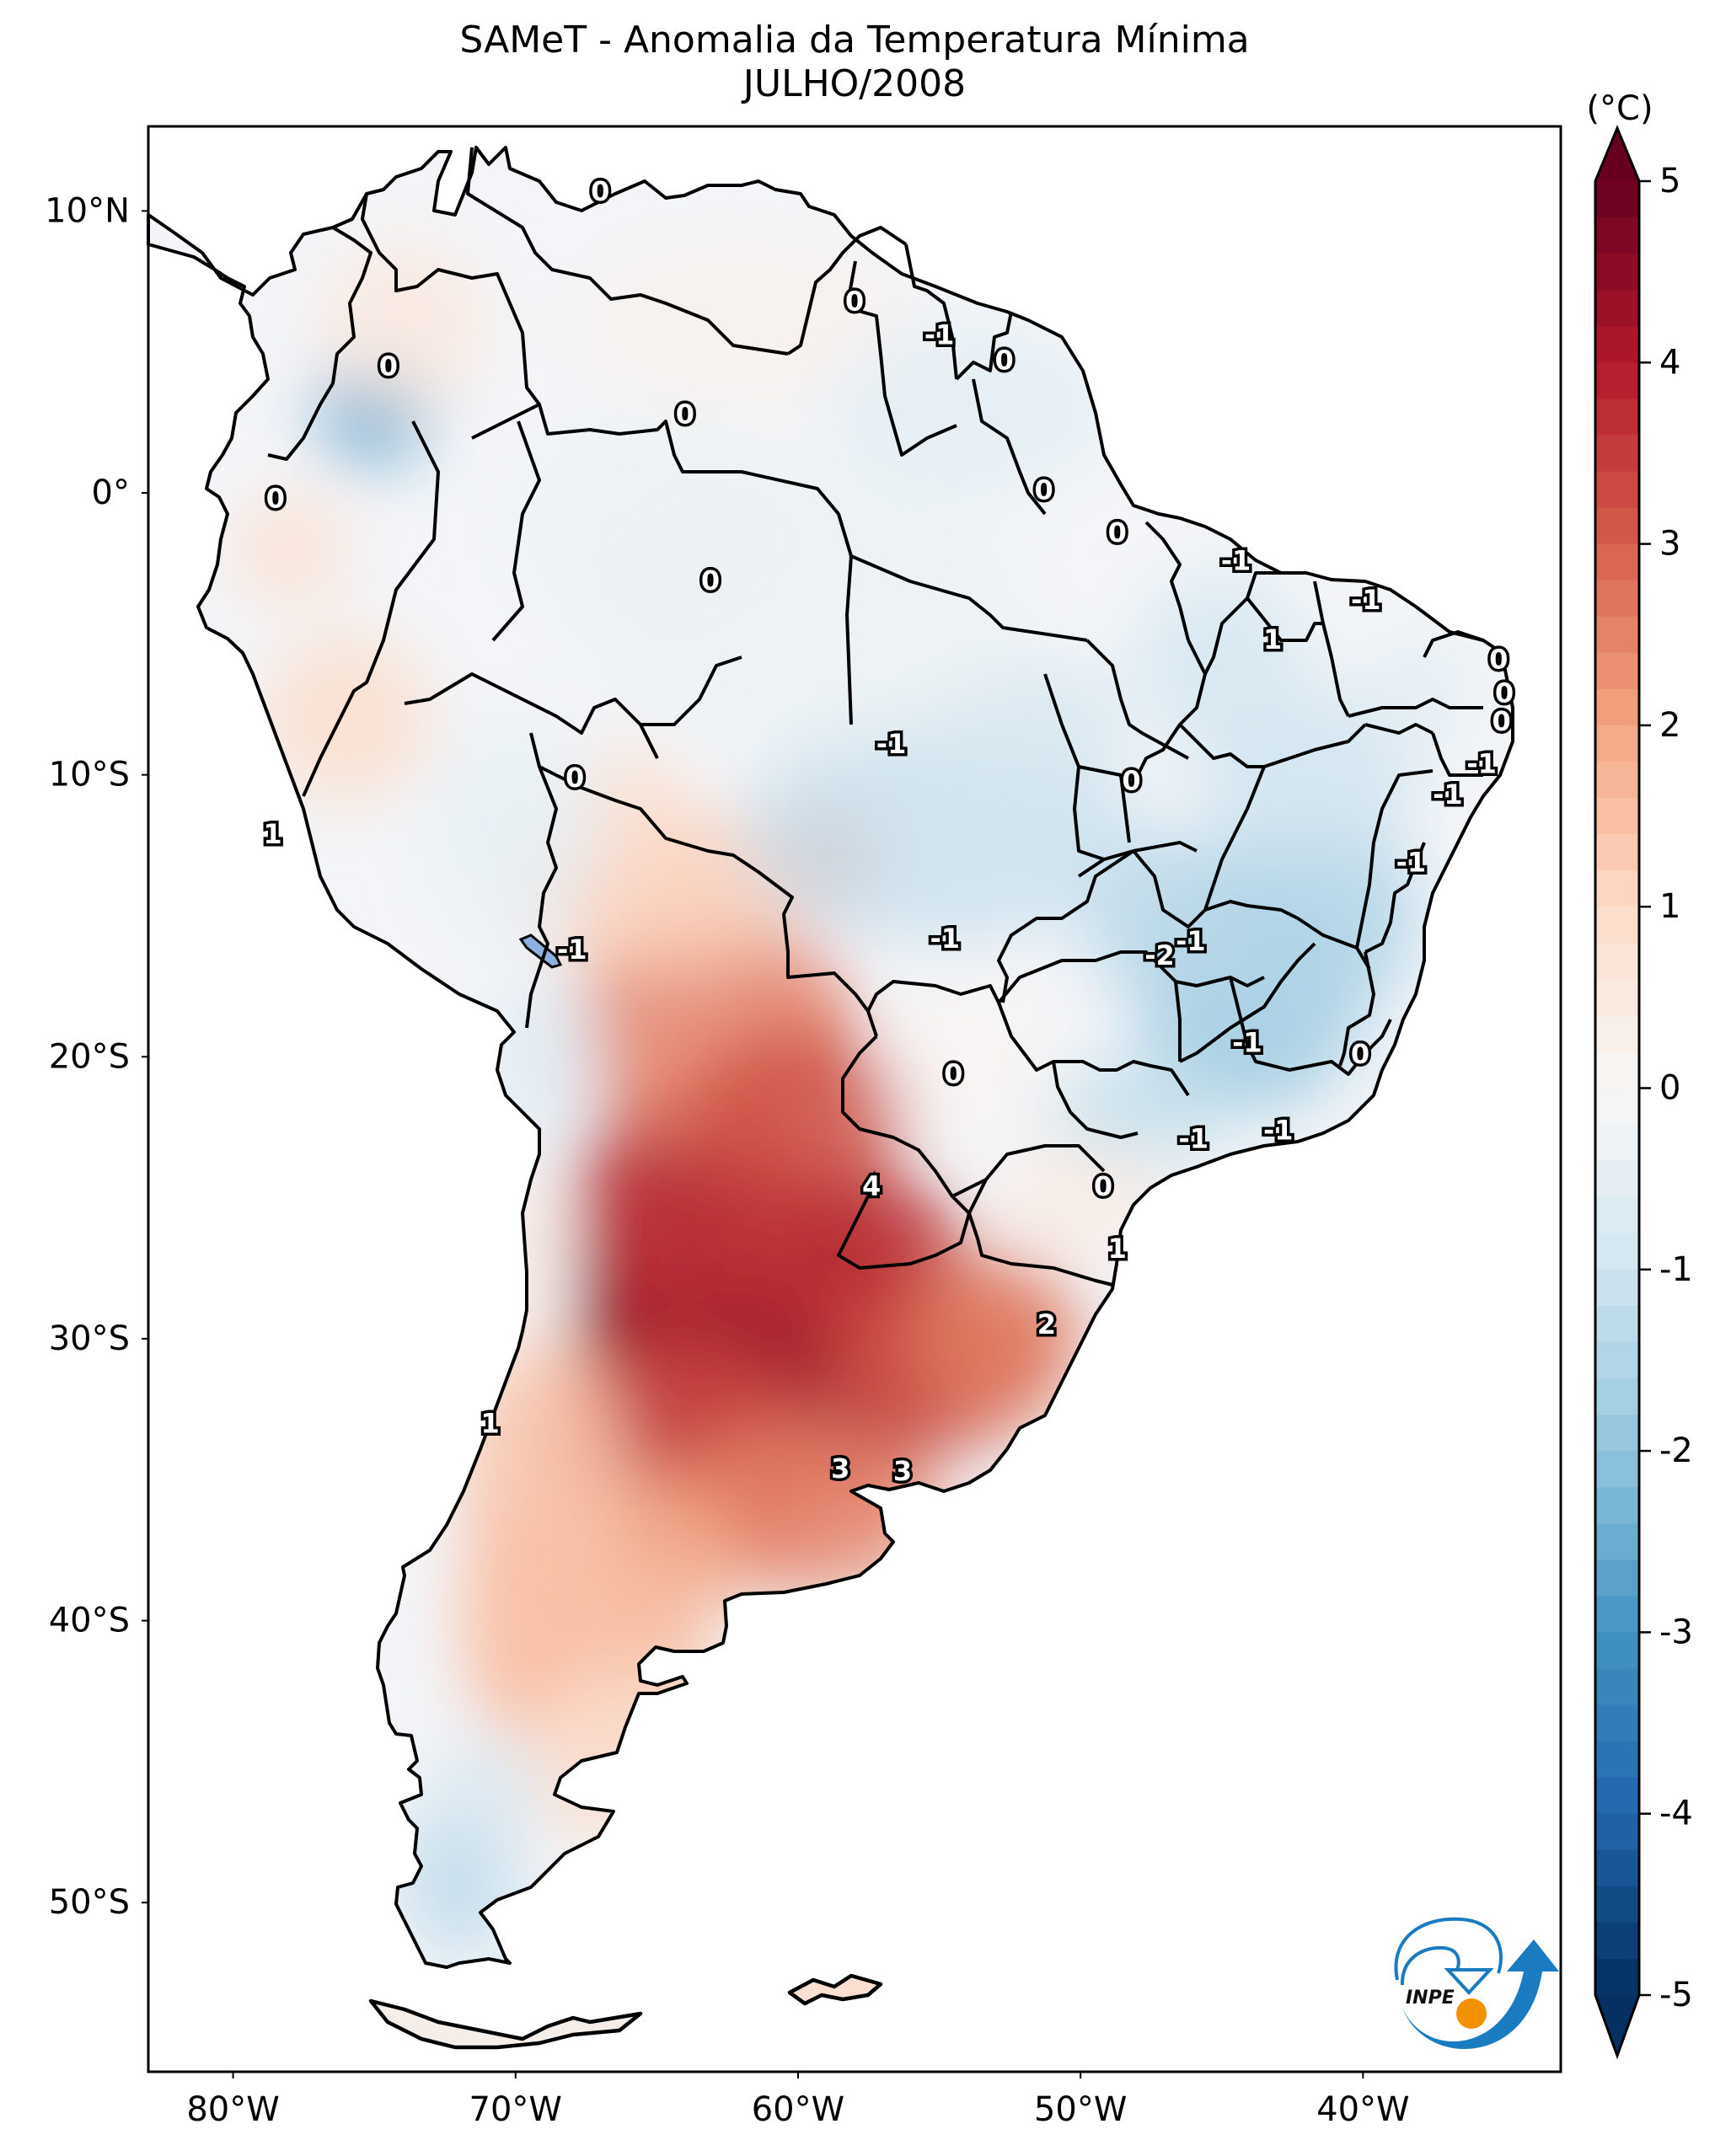 Image resolution: width=1731 pixels, height=2156 pixels. What do you see at coordinates (871, 1186) in the screenshot?
I see `contour-label: 4` at bounding box center [871, 1186].